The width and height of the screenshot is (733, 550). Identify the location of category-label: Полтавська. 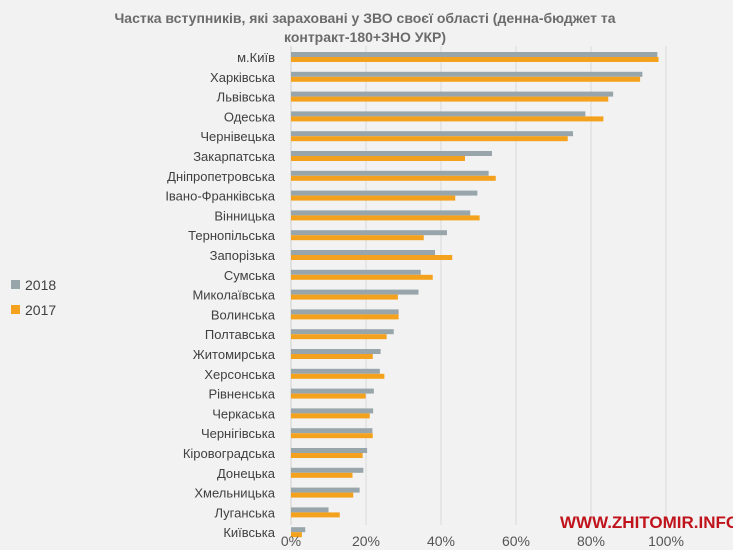
(240, 334).